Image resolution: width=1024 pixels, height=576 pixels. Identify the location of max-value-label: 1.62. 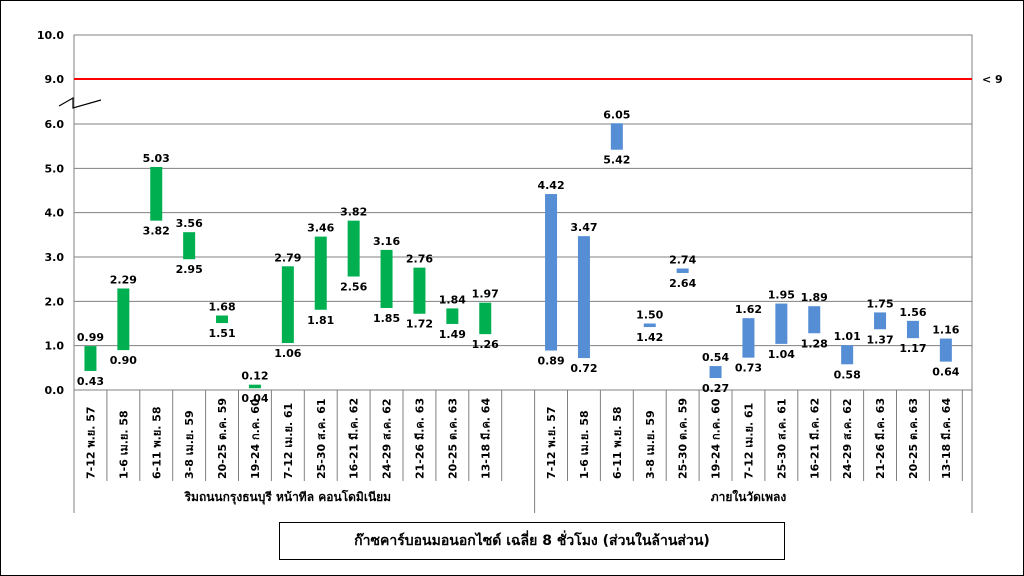
(748, 309).